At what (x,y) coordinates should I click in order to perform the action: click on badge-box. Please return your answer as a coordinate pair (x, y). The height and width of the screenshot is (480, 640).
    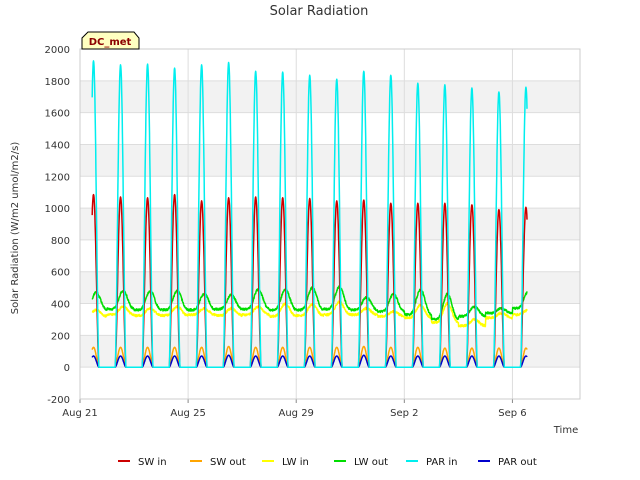
    Looking at the image, I should click on (110, 40).